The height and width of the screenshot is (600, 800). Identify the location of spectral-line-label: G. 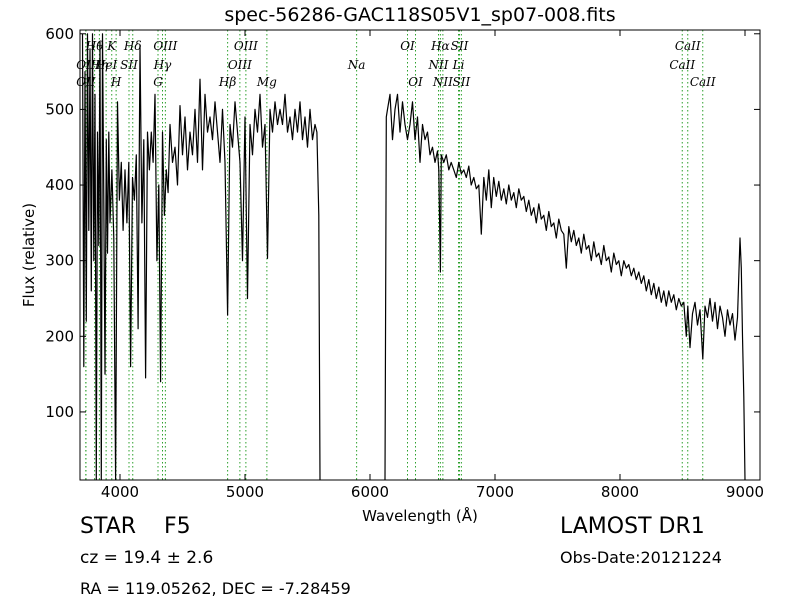
(158, 82).